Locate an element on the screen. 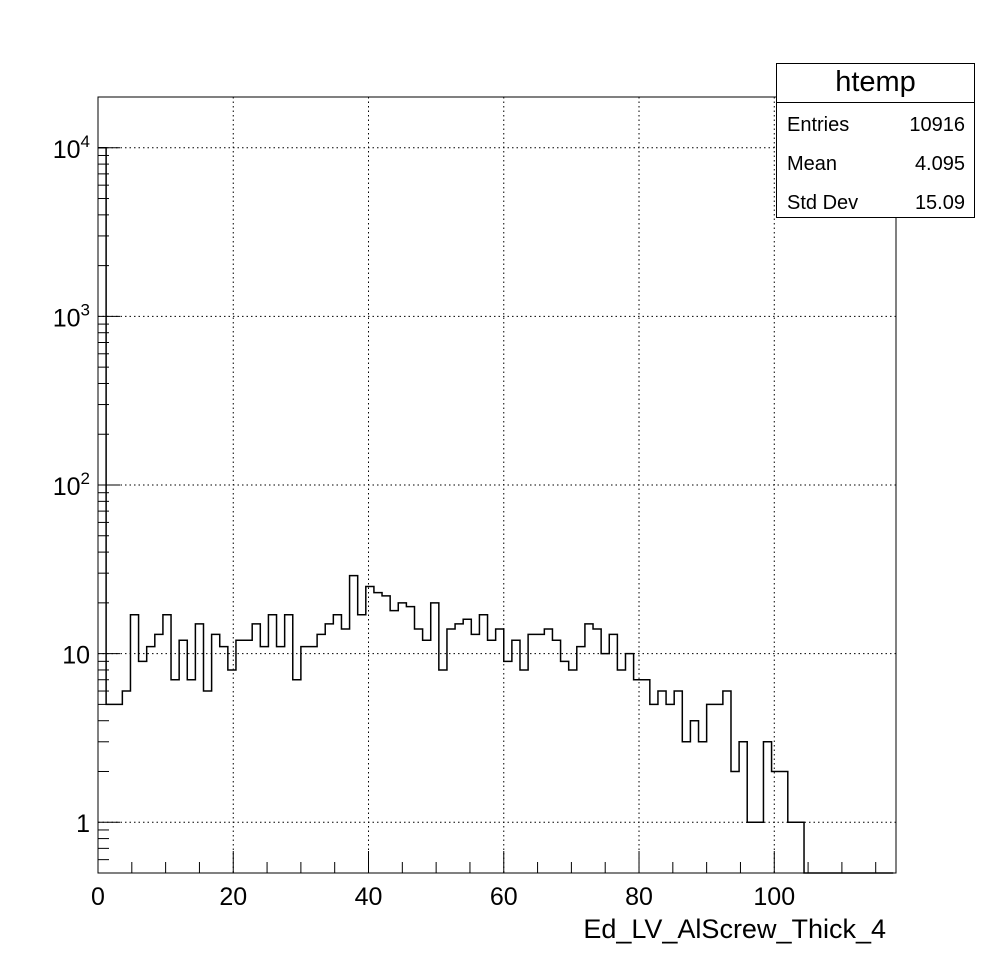 The width and height of the screenshot is (996, 972). y-tick-label: 10⁴ is located at coordinates (71, 148).